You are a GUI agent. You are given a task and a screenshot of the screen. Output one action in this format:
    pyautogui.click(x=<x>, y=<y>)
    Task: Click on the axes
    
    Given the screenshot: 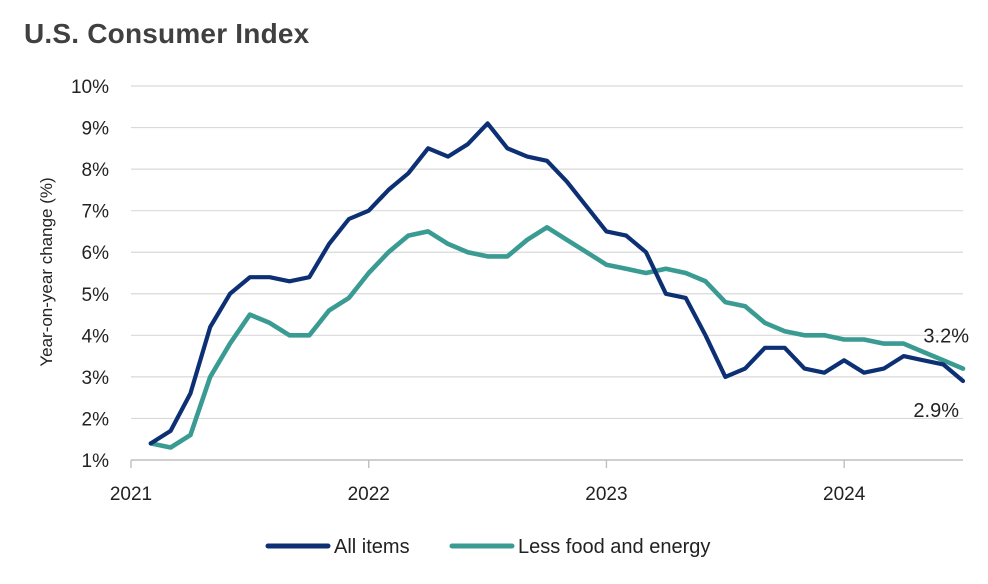 What is the action you would take?
    pyautogui.click(x=546, y=463)
    